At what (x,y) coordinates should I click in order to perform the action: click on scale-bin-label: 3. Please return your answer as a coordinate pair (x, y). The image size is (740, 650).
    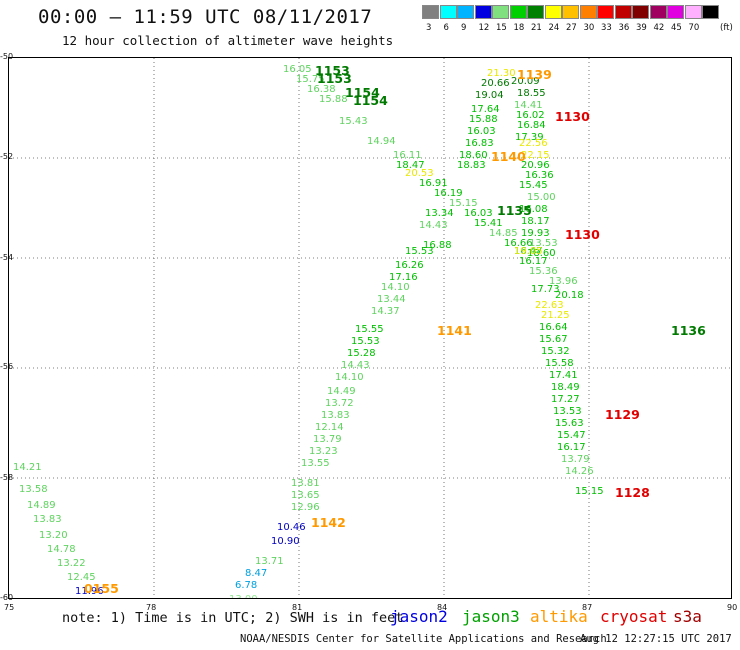
    Looking at the image, I should click on (429, 28).